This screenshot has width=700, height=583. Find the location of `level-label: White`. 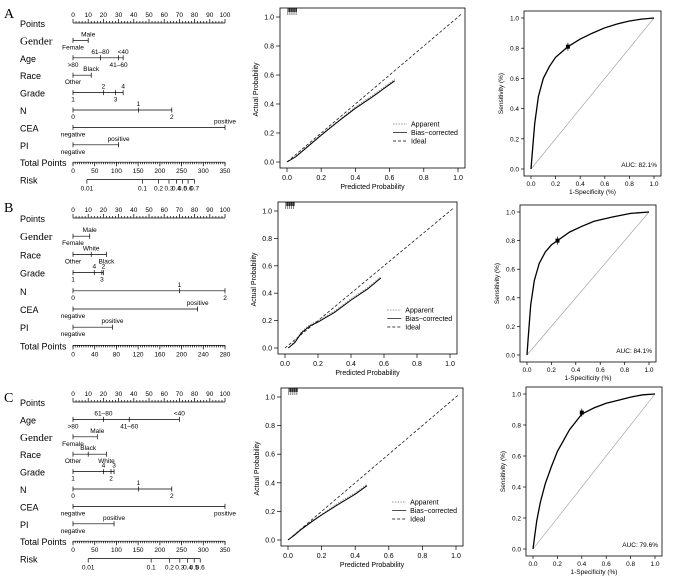

level-label: White is located at coordinates (106, 461).